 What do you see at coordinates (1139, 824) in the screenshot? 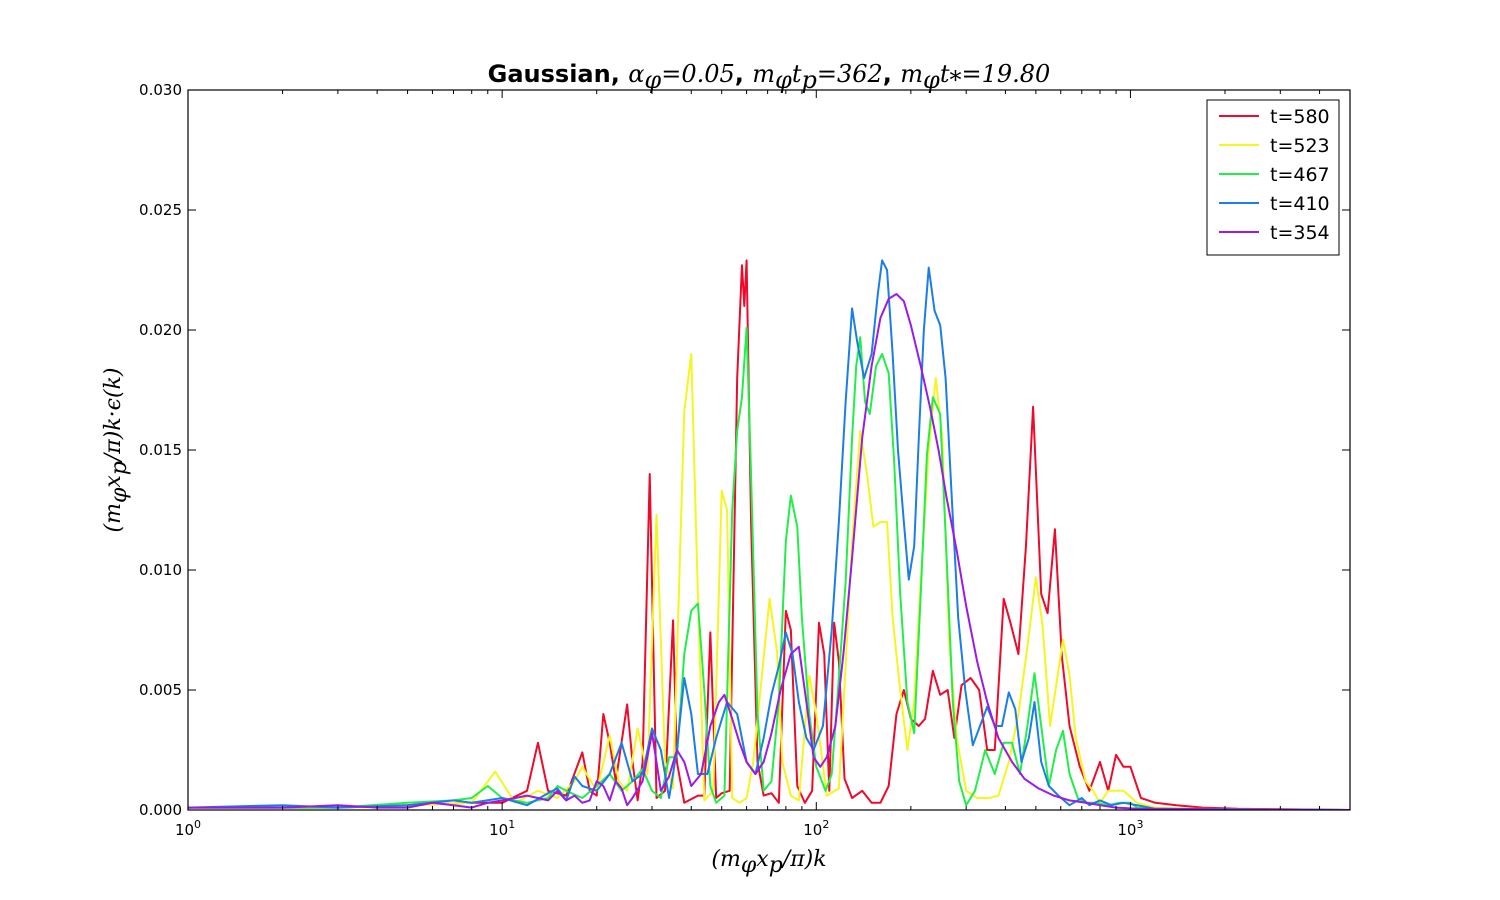
I see `x-tick-exponent: 3` at bounding box center [1139, 824].